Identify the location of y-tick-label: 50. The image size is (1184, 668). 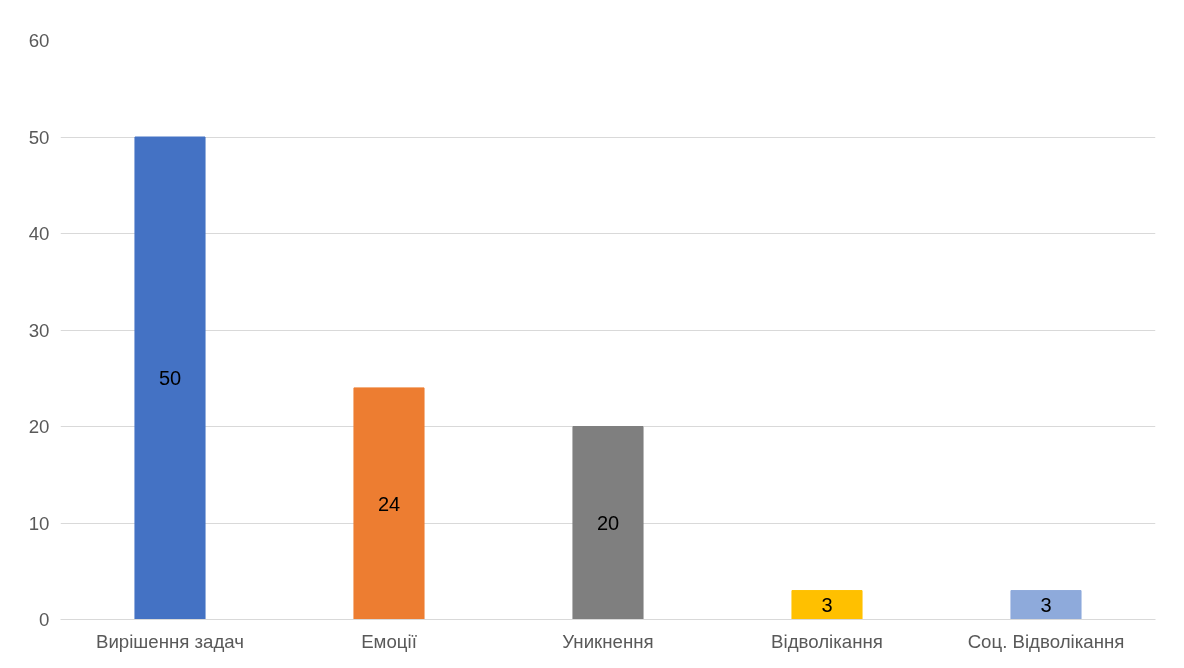
(39, 137).